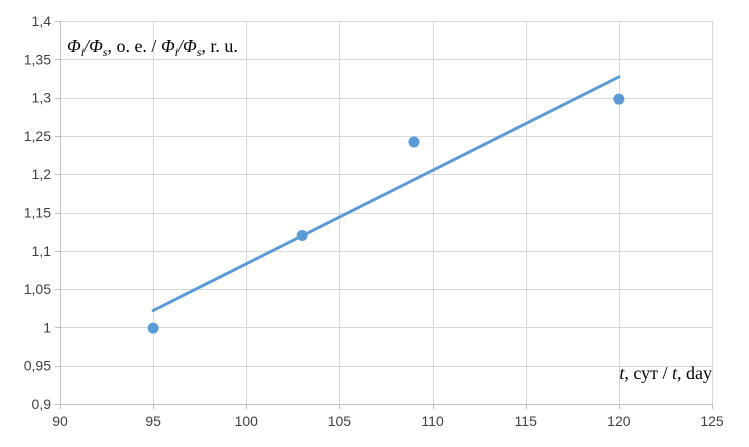 The image size is (749, 447). I want to click on x-tick-label: 95, so click(153, 421).